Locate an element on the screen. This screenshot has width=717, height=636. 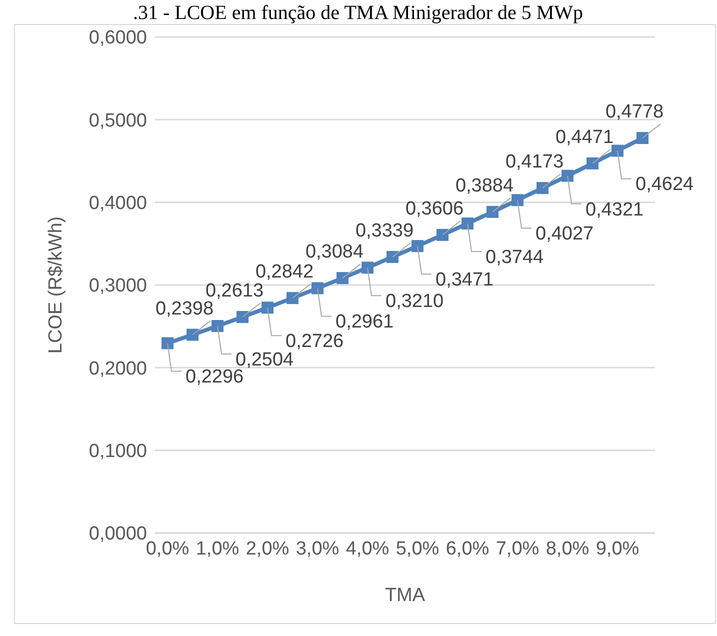
data-label: 0,2296 is located at coordinates (215, 377).